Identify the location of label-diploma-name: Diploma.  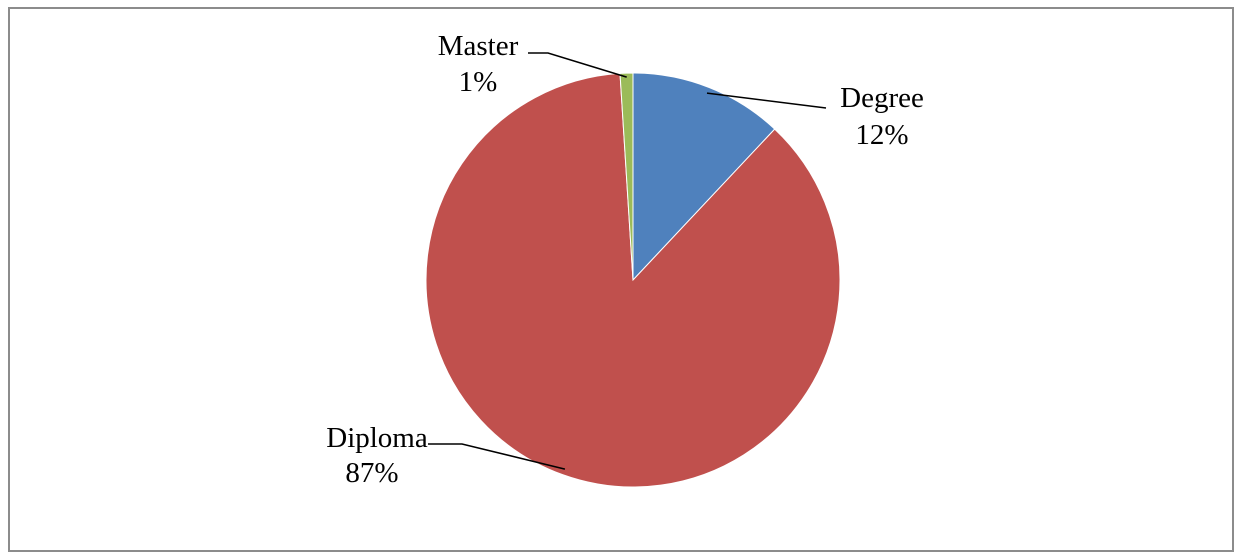
(377, 438).